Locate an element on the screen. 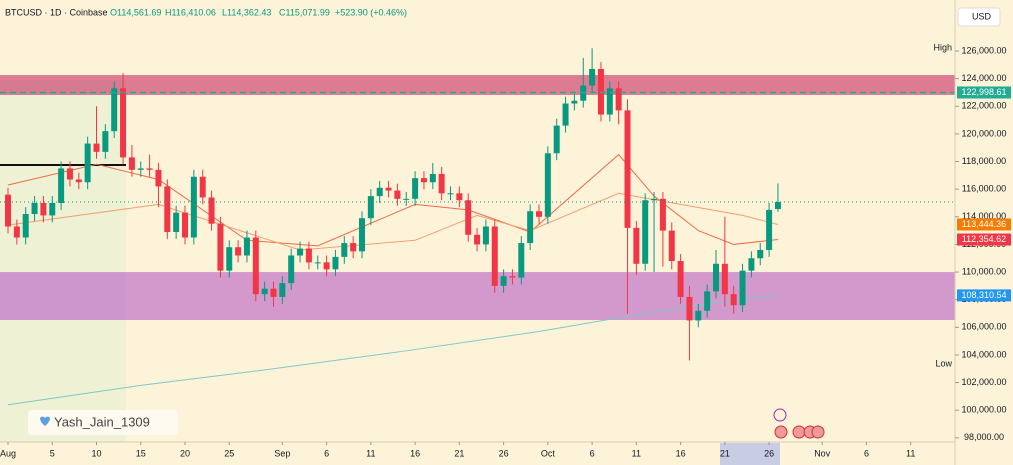 The image size is (1013, 465). currency-button is located at coordinates (979, 17).